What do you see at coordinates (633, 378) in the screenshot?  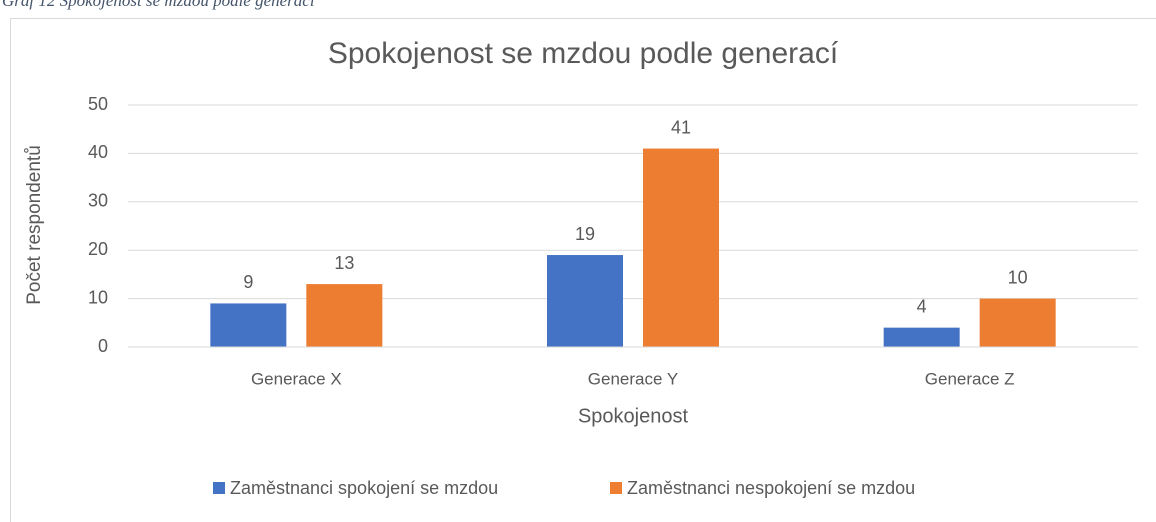 I see `x-tick-label: Generace Y` at bounding box center [633, 378].